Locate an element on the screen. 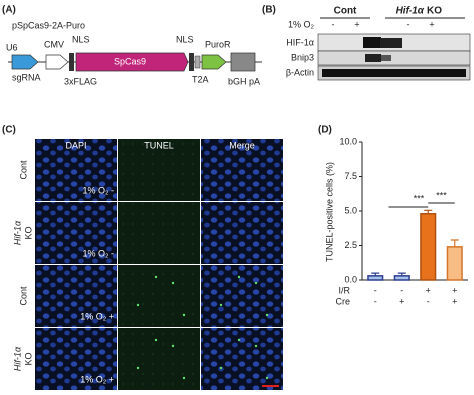 Image resolution: width=474 pixels, height=395 pixels. group-label: KO is located at coordinates (434, 11).